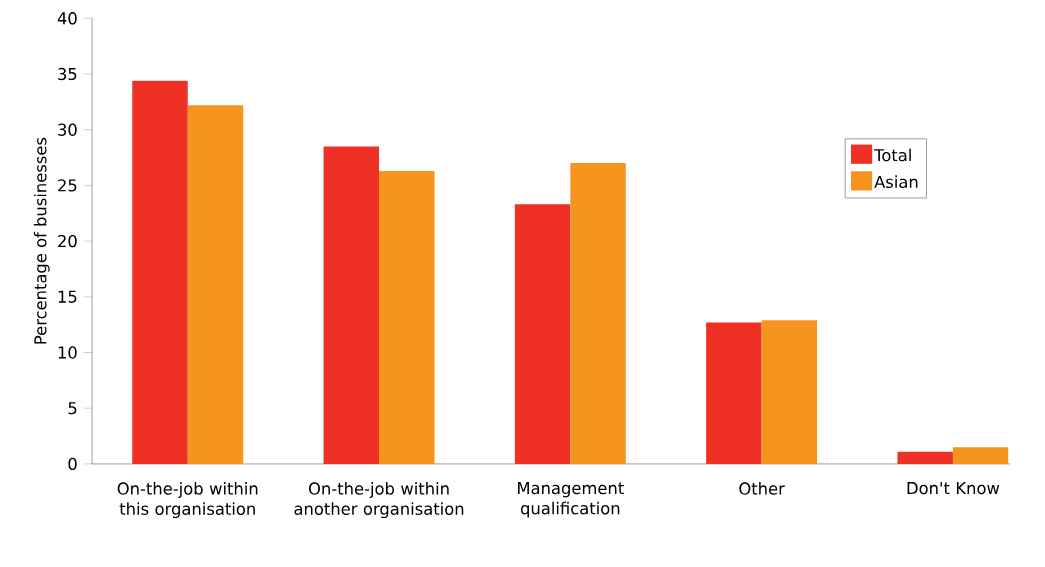 This screenshot has height=567, width=1045. What do you see at coordinates (187, 500) in the screenshot?
I see `x-tick-label: On-the-job within this organisation` at bounding box center [187, 500].